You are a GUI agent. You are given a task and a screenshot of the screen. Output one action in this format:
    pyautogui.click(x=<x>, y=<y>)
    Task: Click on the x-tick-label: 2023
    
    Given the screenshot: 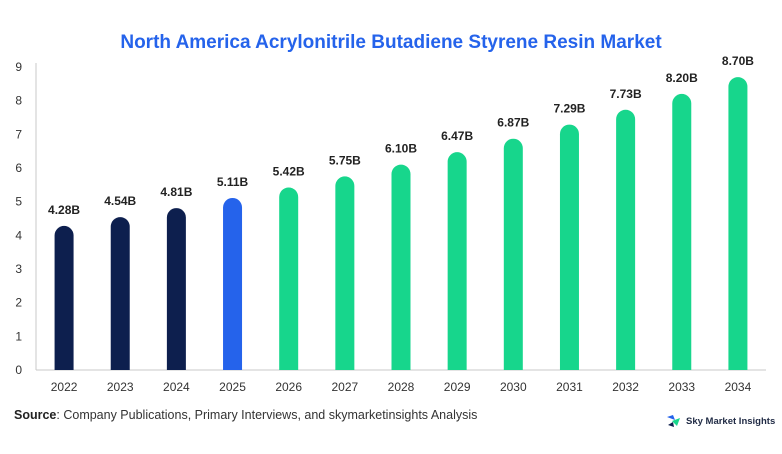 What is the action you would take?
    pyautogui.click(x=120, y=387)
    